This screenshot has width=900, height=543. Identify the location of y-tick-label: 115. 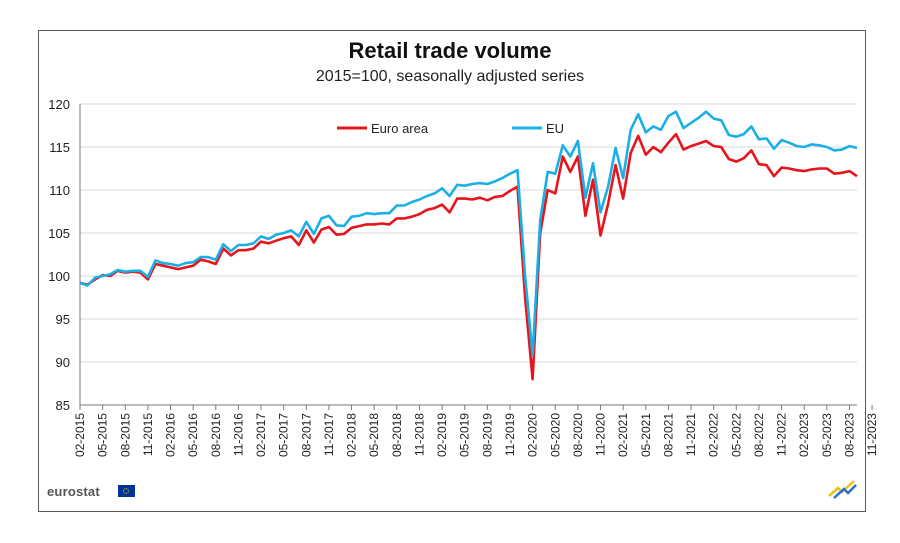
(59, 147).